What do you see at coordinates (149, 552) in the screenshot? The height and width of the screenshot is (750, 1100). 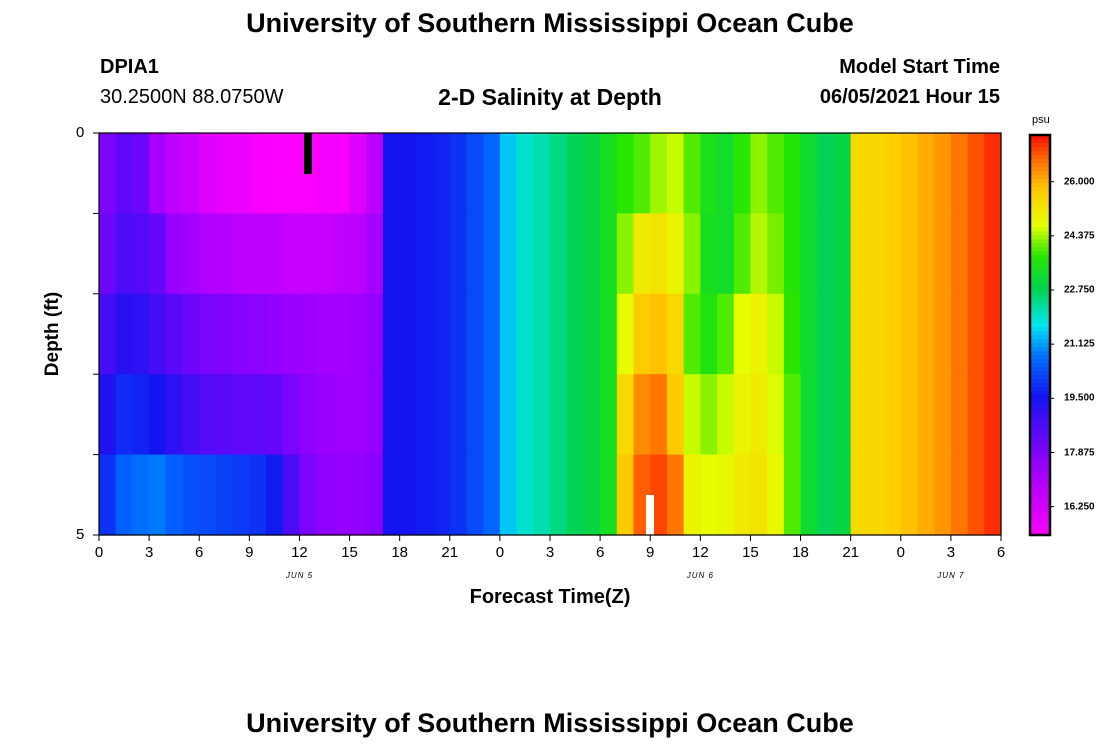 I see `x-tick-label: 3` at bounding box center [149, 552].